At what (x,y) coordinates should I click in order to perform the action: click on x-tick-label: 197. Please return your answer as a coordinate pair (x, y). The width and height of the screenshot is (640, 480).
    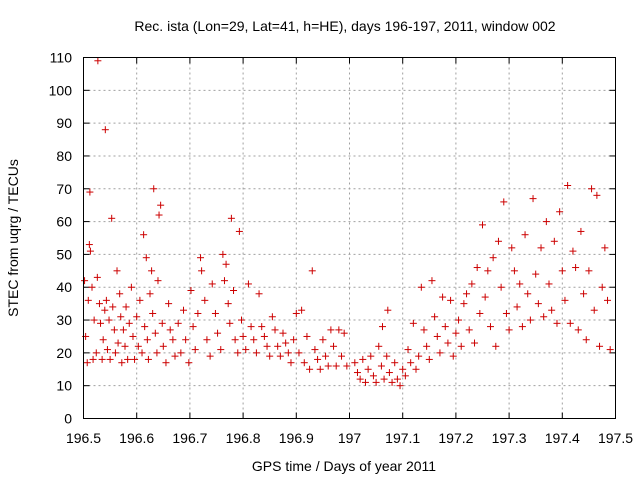
    Looking at the image, I should click on (350, 438).